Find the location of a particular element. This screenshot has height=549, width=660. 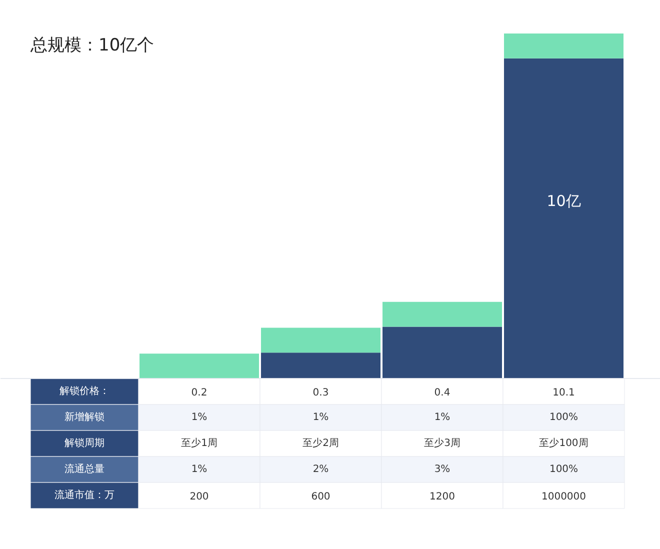

text: 至少3周 is located at coordinates (442, 443).